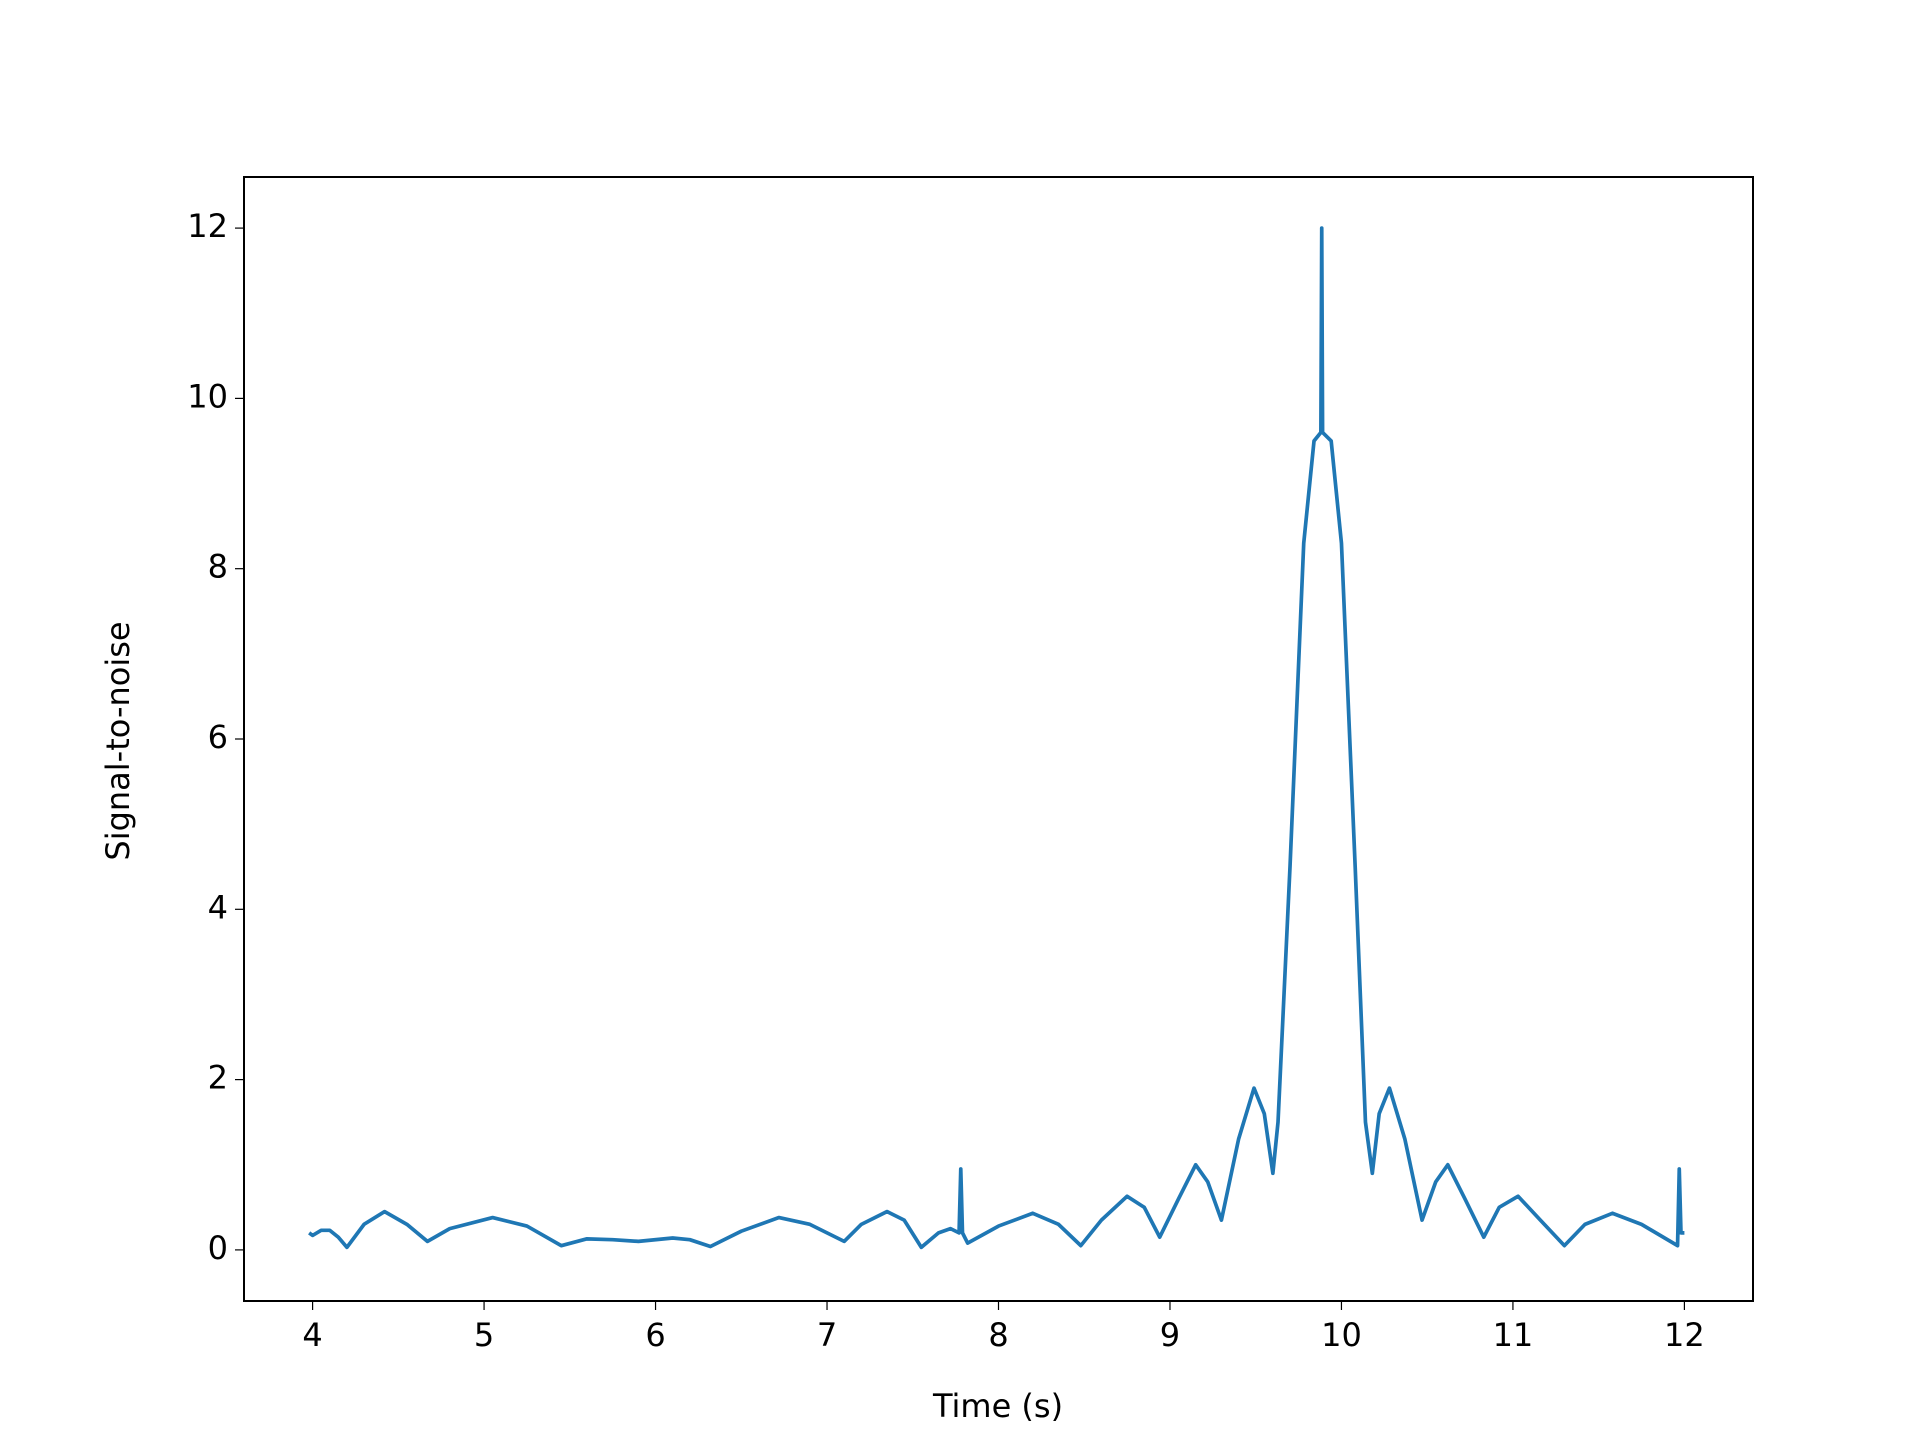 Image resolution: width=1920 pixels, height=1440 pixels. Describe the element at coordinates (997, 1406) in the screenshot. I see `x-axis-label: Time (s)` at that location.